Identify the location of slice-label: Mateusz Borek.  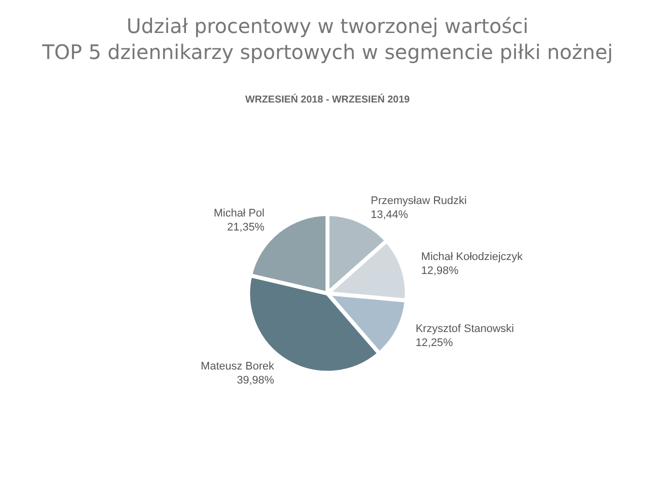
(237, 366).